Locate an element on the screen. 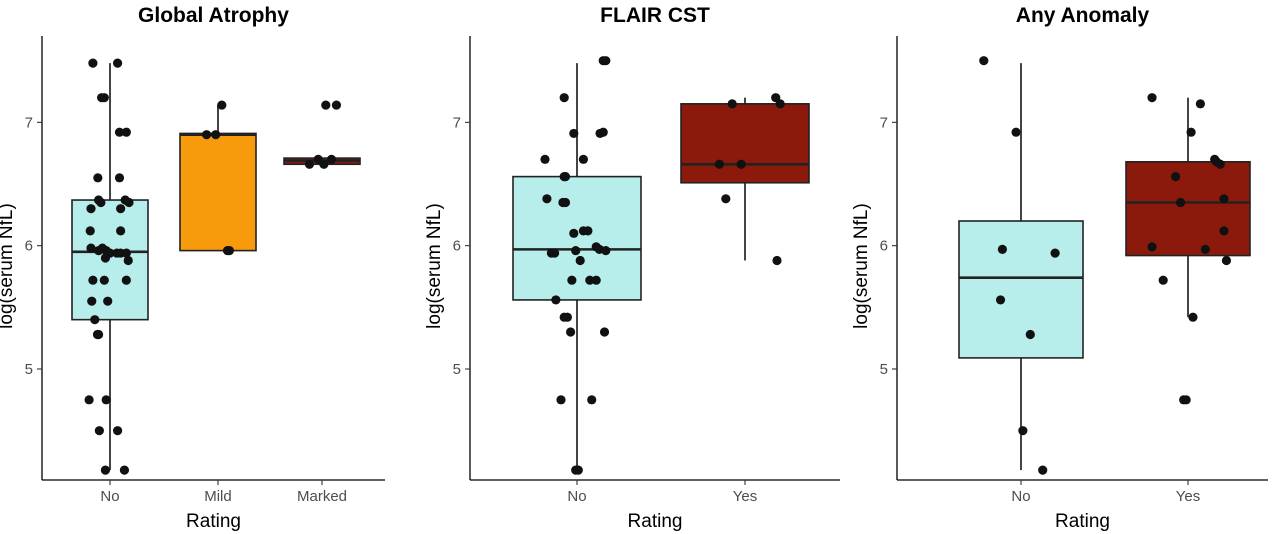 The height and width of the screenshot is (534, 1280). x-tick-label: Marked is located at coordinates (322, 496).